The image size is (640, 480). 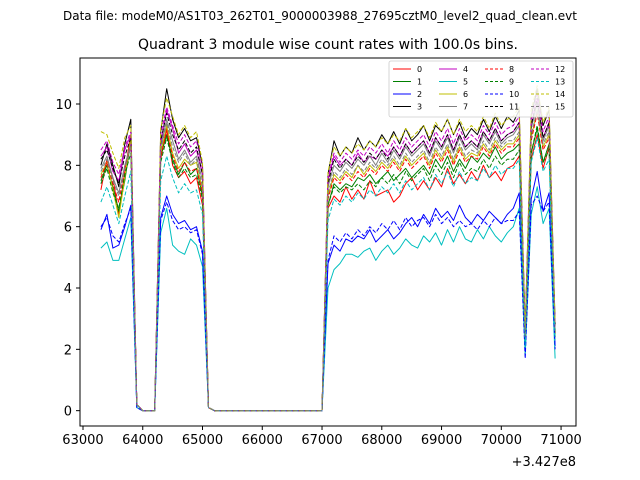 I want to click on y-tick-label: 2, so click(x=68, y=350).